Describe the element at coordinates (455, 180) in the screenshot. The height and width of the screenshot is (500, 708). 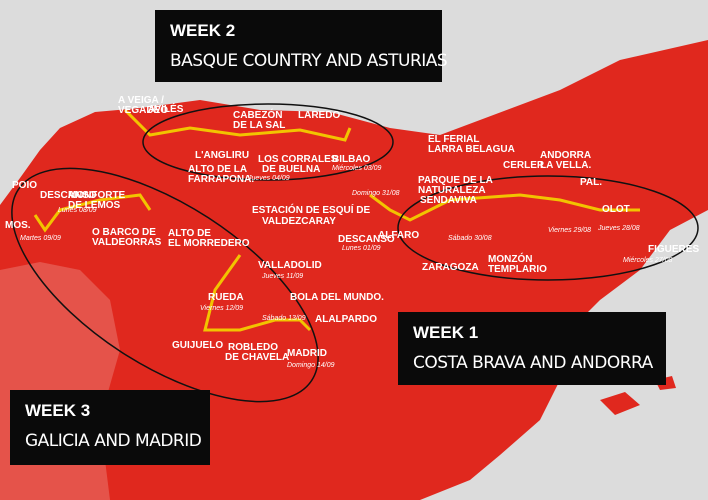
I see `place-label: PARQUE DE LA` at that location.